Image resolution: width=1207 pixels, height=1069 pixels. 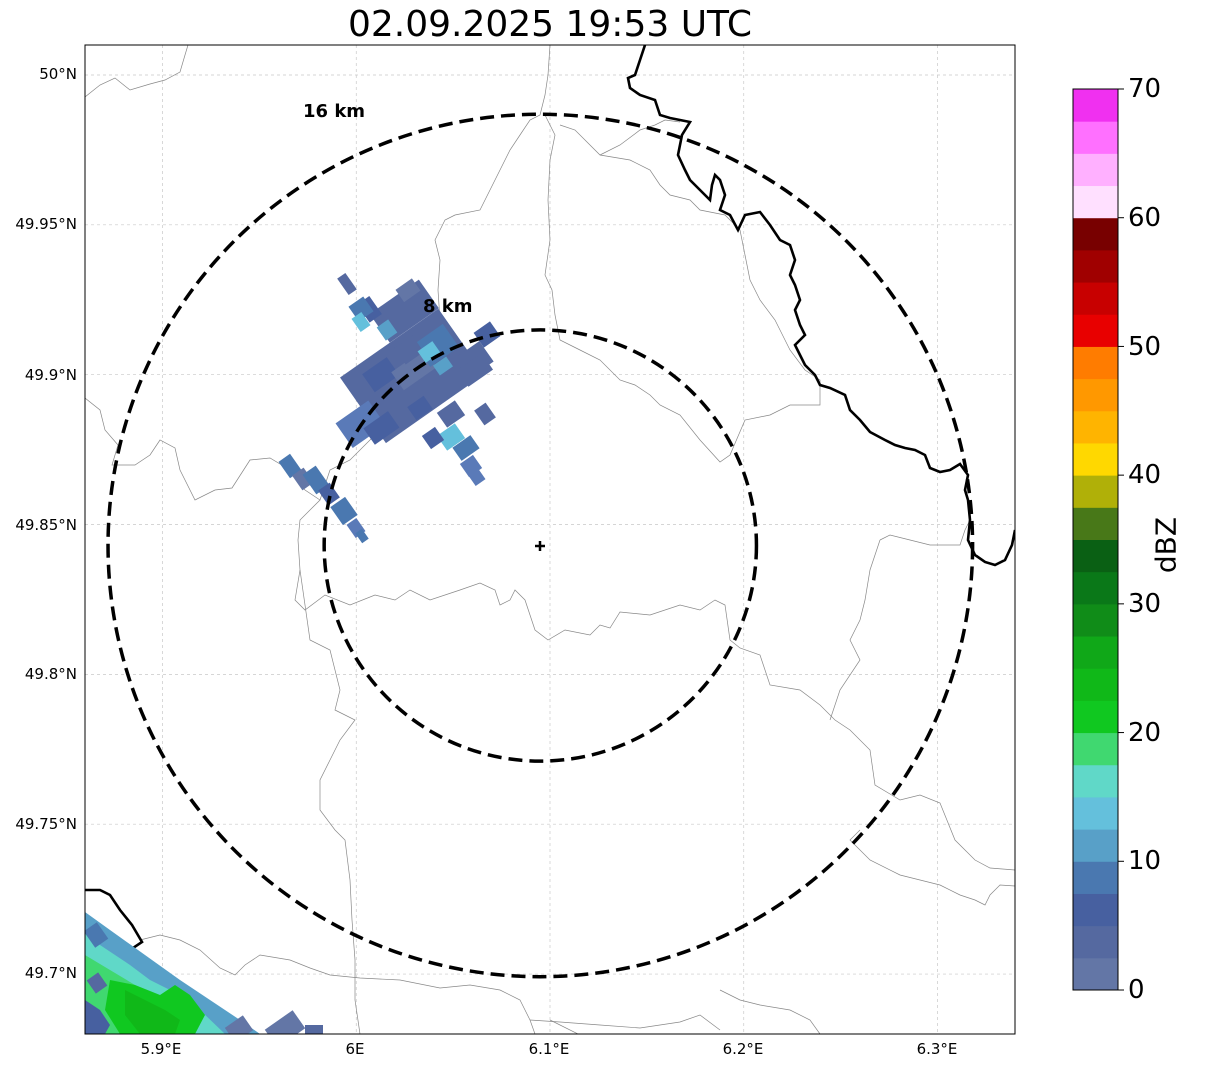 I want to click on colorbar-tick-label: 50, so click(x=1144, y=347).